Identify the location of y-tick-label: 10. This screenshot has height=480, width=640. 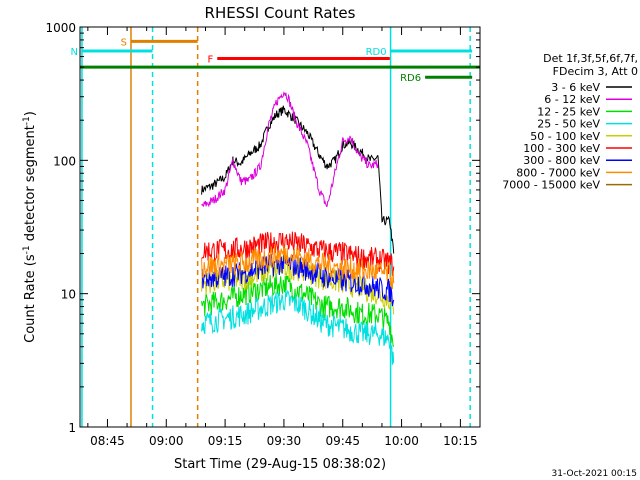
(68, 295).